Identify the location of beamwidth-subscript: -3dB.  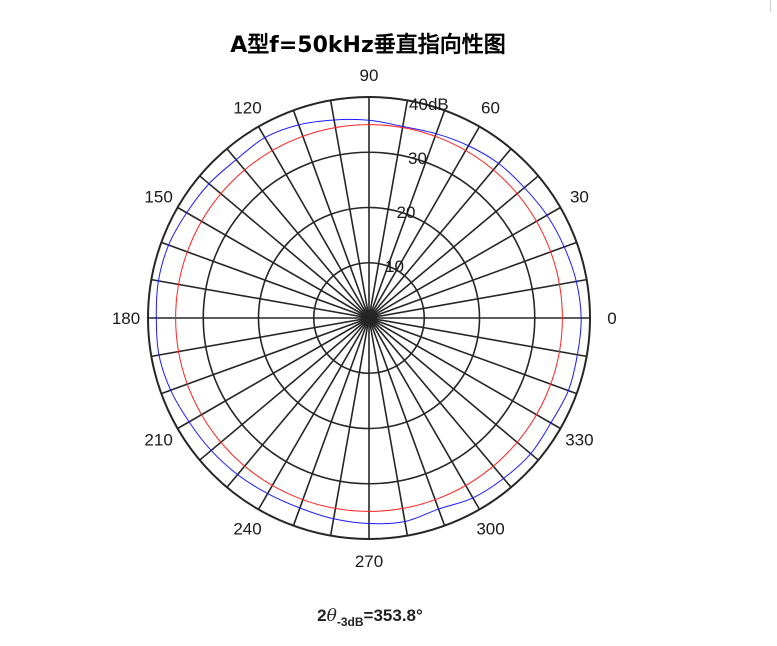
(350, 622).